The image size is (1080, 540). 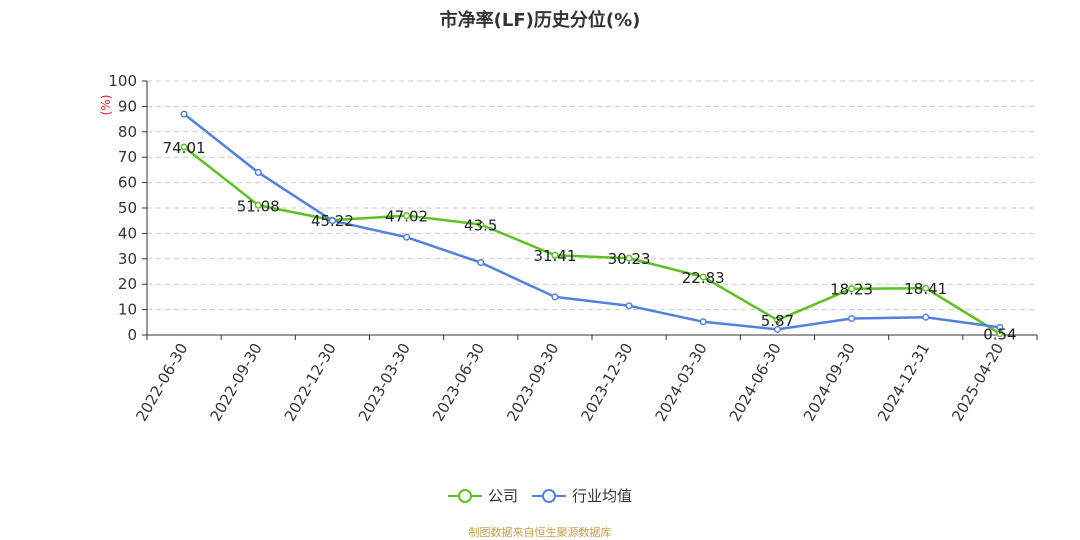 I want to click on y-tick-label: 50, so click(x=127, y=208).